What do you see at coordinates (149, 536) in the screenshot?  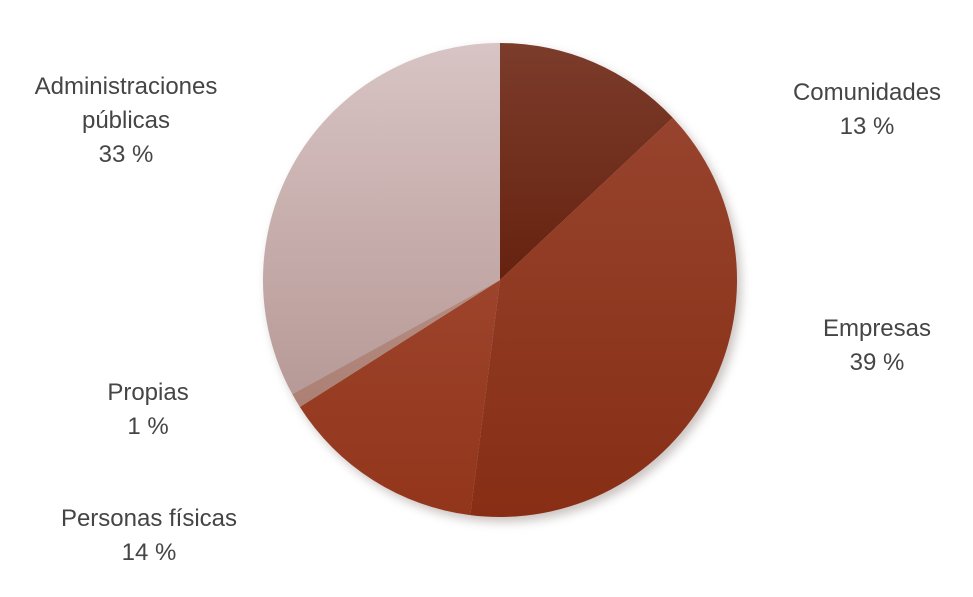 I see `slice-label-personas-fisicas: Personas físicas 14 %` at bounding box center [149, 536].